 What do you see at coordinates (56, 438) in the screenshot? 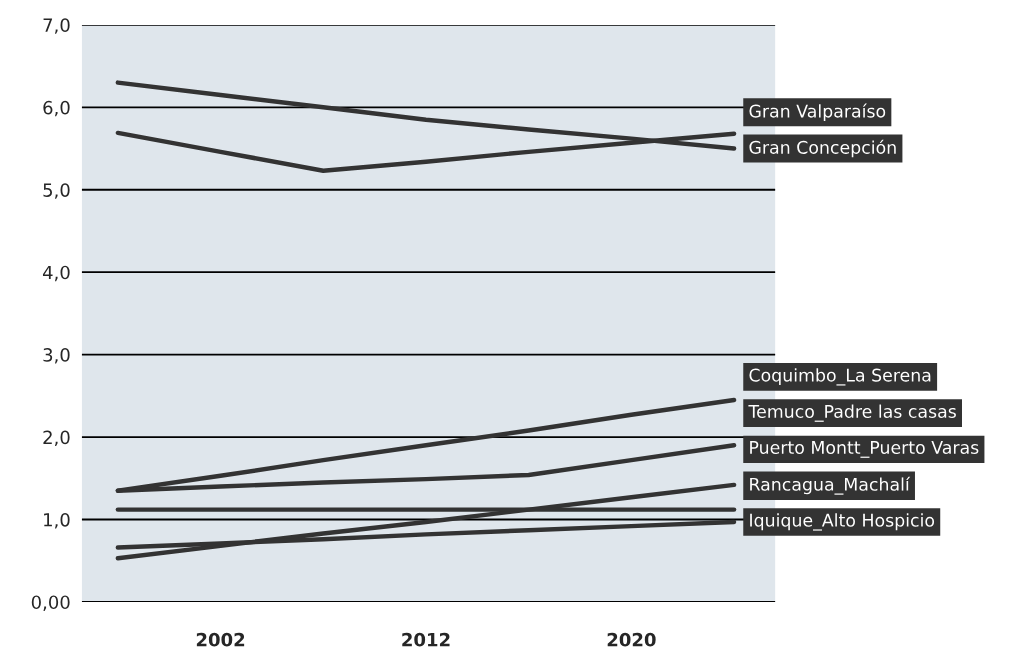
I see `y-tick-label: 2,0` at bounding box center [56, 438].